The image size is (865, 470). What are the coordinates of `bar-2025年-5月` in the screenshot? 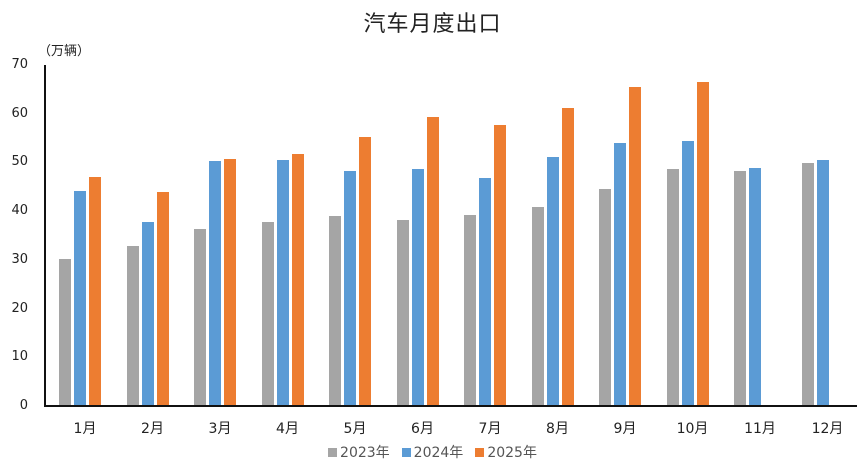 It's located at (365, 271).